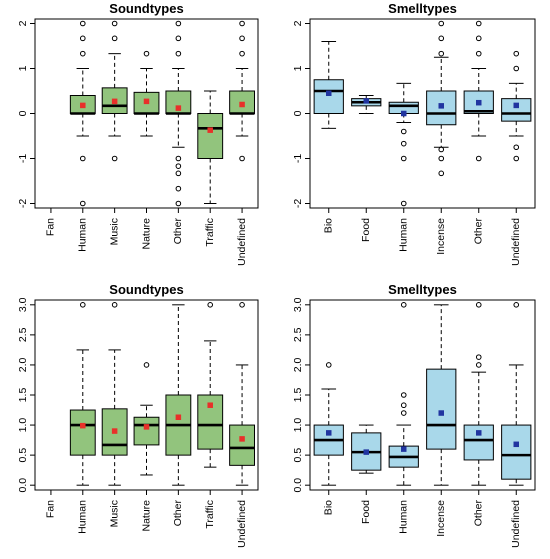 This screenshot has width=550, height=559. Describe the element at coordinates (23, 203) in the screenshot. I see `y-tick-label: -2` at that location.